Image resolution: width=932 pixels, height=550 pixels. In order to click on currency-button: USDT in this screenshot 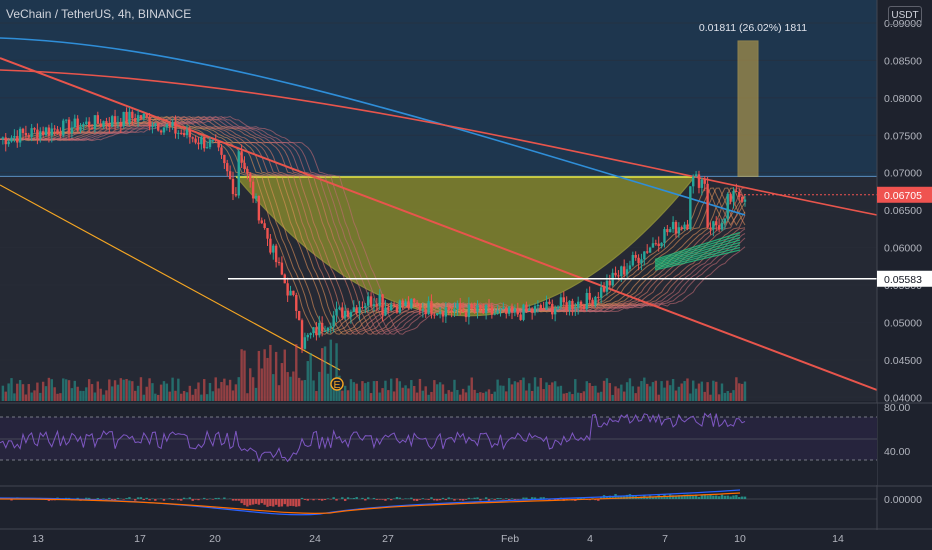, I will do `click(905, 15)`.